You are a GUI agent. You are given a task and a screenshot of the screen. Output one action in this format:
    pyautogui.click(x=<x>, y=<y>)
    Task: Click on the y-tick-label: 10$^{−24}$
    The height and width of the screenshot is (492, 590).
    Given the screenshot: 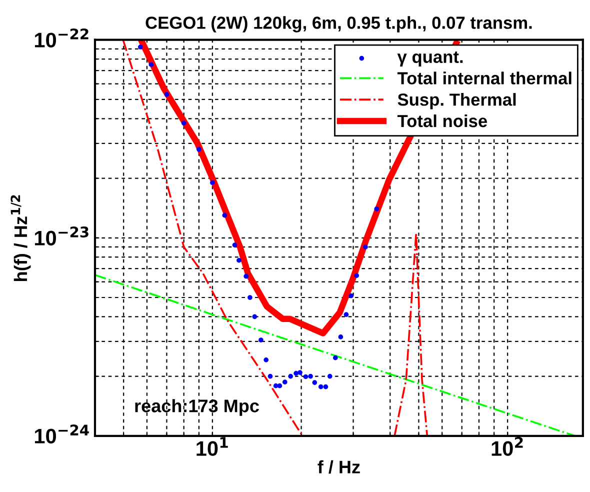 What is the action you would take?
    pyautogui.click(x=61, y=434)
    